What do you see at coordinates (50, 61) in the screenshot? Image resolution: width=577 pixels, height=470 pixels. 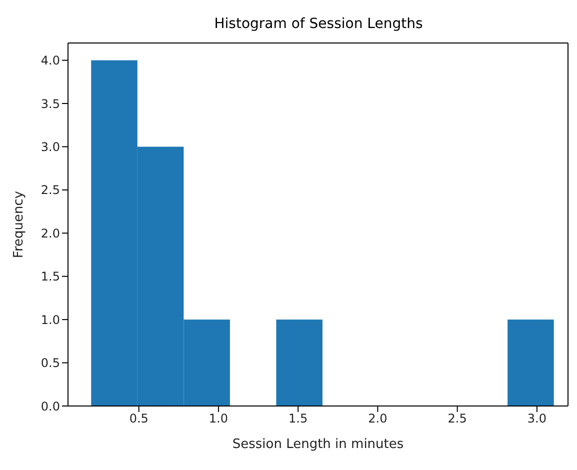 I see `y-tick-label: 4.0` at bounding box center [50, 61].